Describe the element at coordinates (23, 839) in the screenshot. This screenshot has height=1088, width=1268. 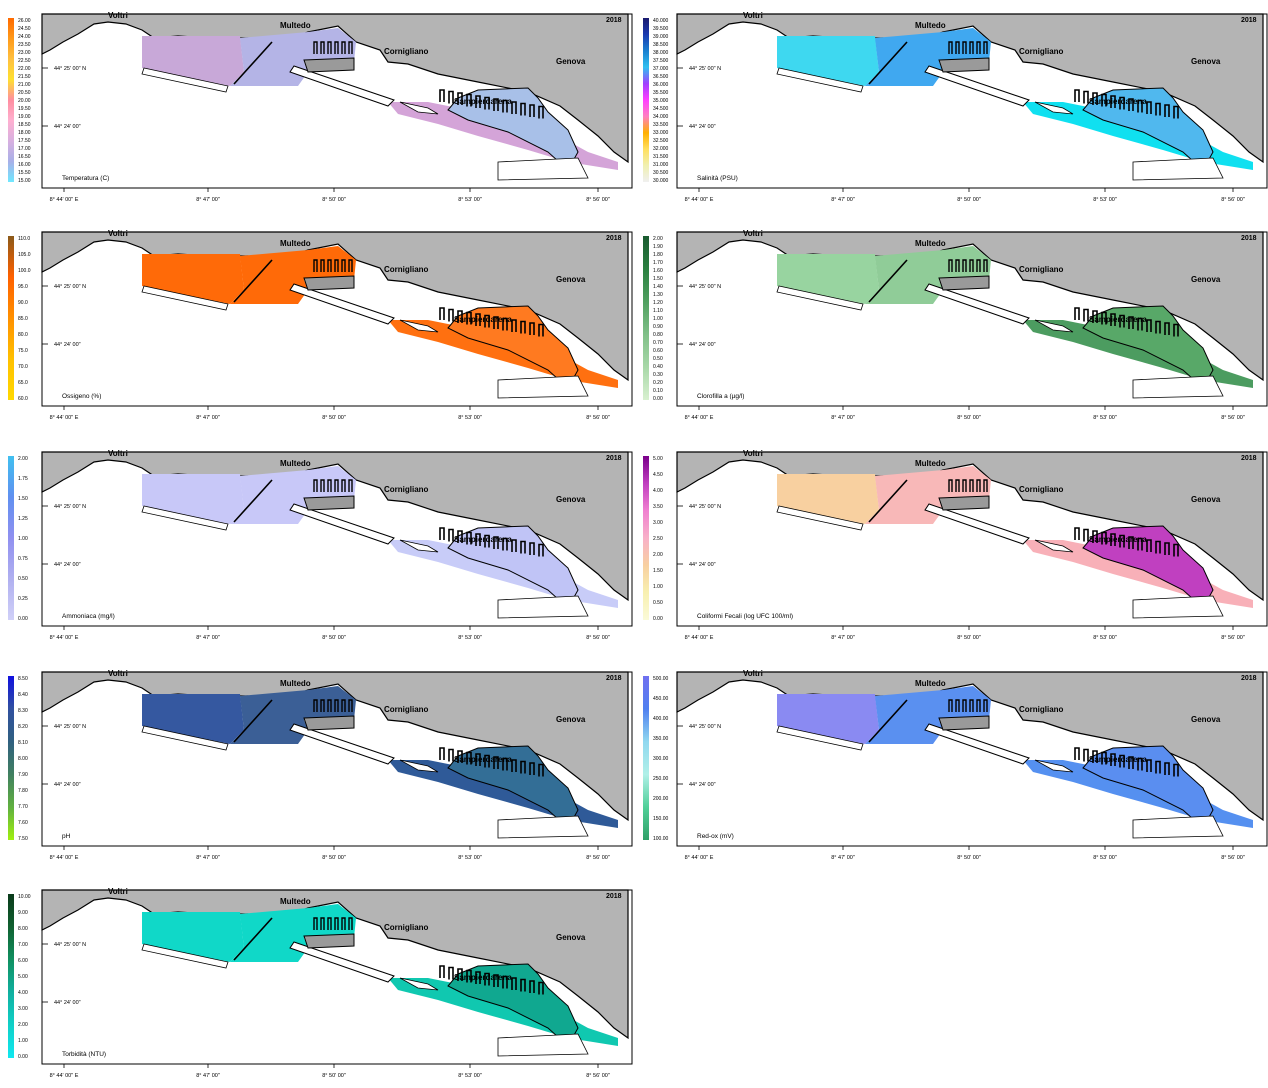
I see `scale-tick-label: 7.50` at that location.